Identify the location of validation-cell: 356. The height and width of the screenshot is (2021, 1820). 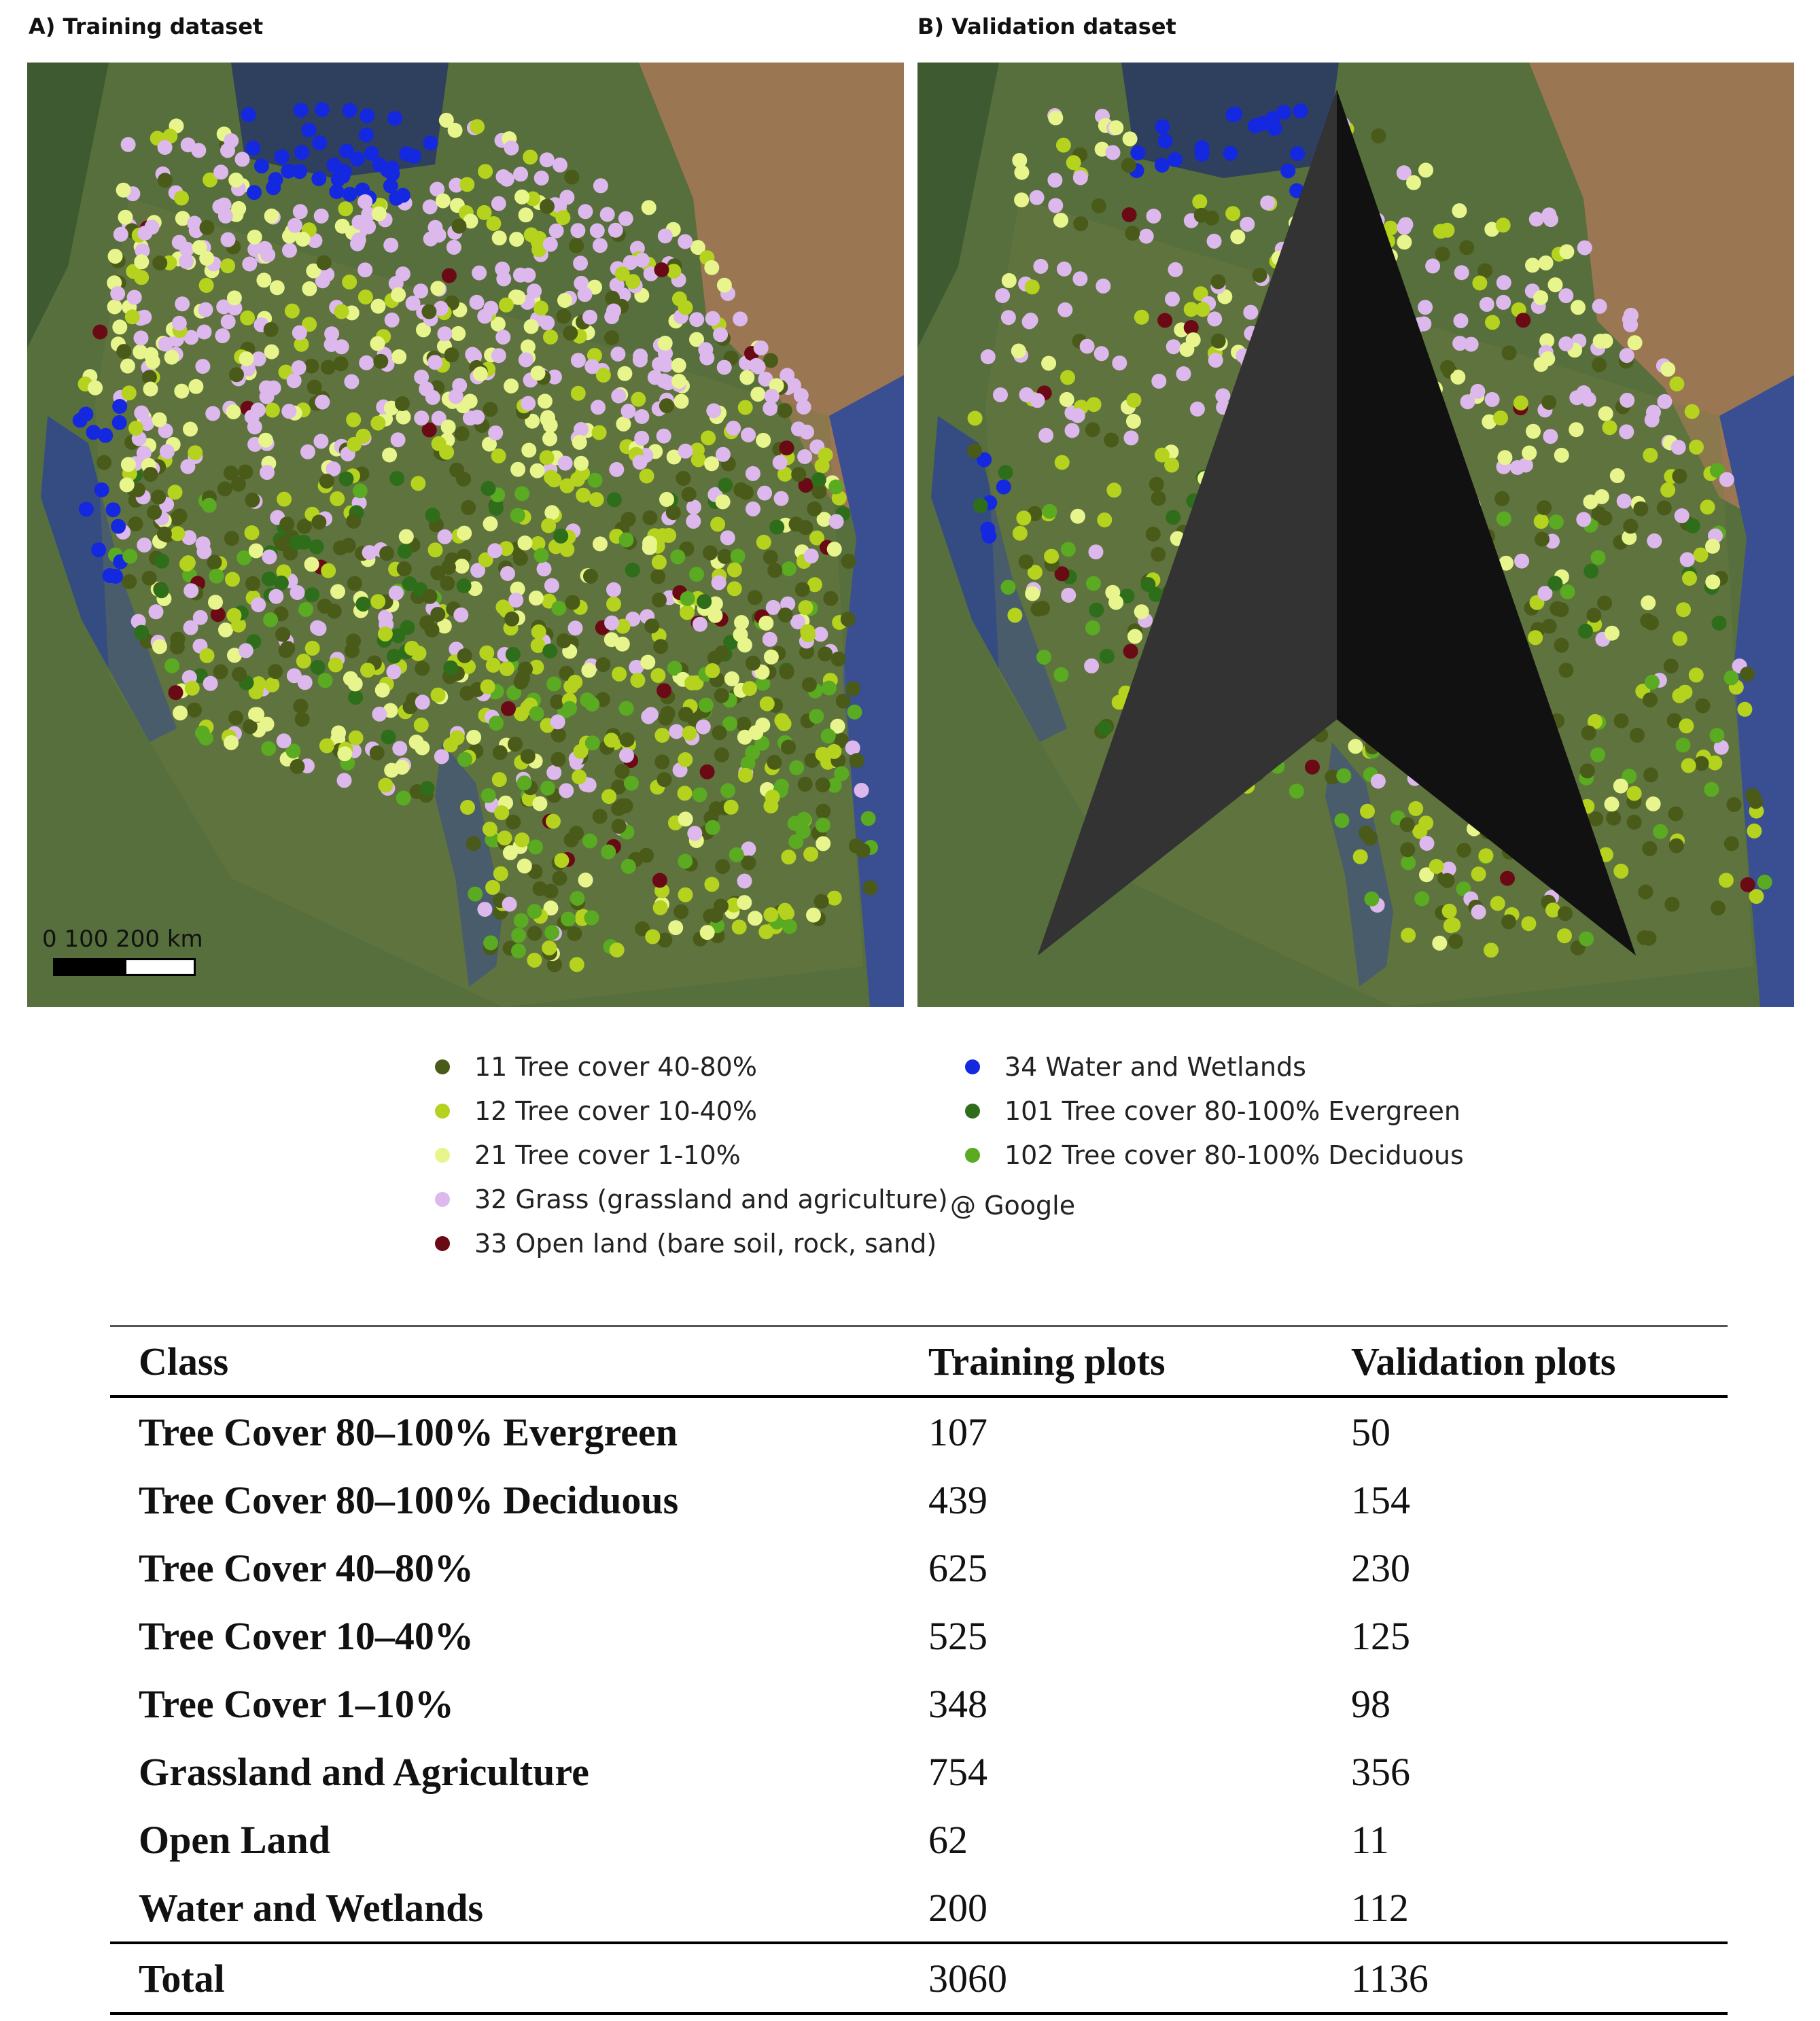
(1381, 1771).